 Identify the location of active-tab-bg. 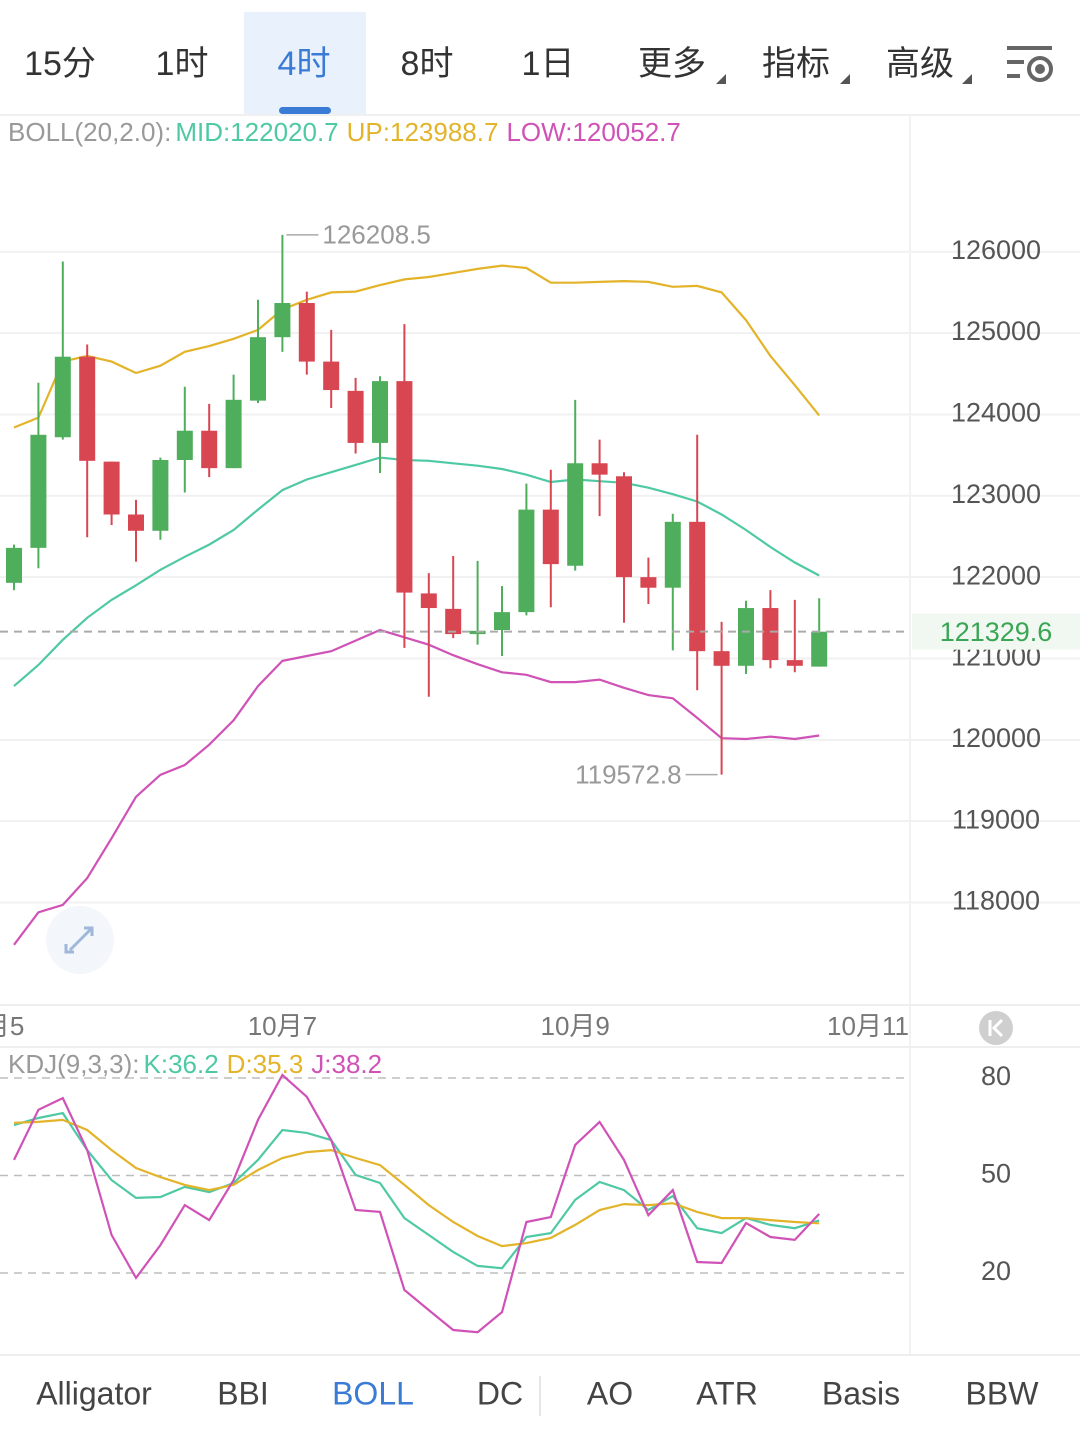
(305, 63).